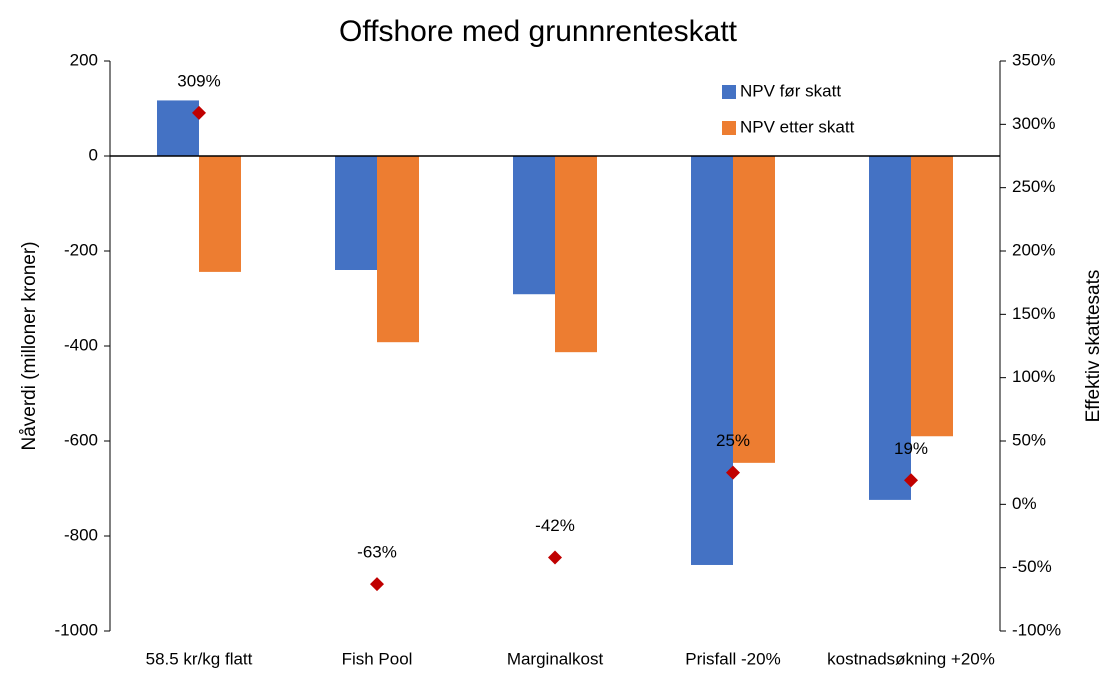 The height and width of the screenshot is (693, 1109). I want to click on data-label: 309%, so click(198, 80).